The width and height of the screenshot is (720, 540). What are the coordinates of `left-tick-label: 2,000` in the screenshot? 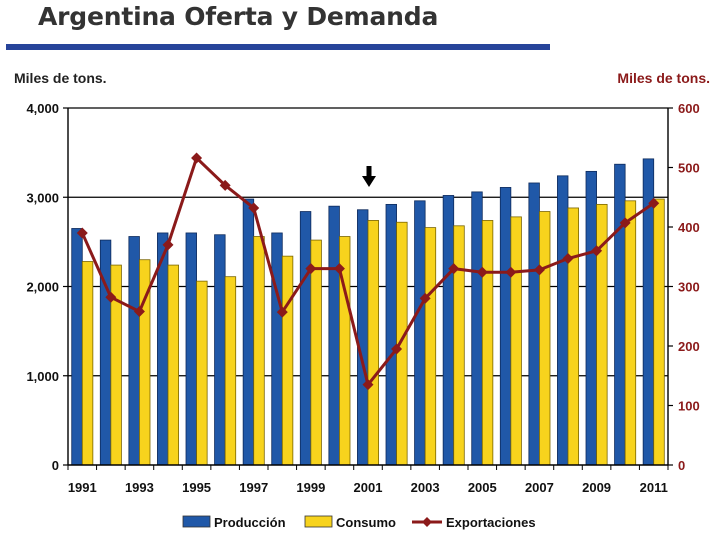 It's located at (42, 287).